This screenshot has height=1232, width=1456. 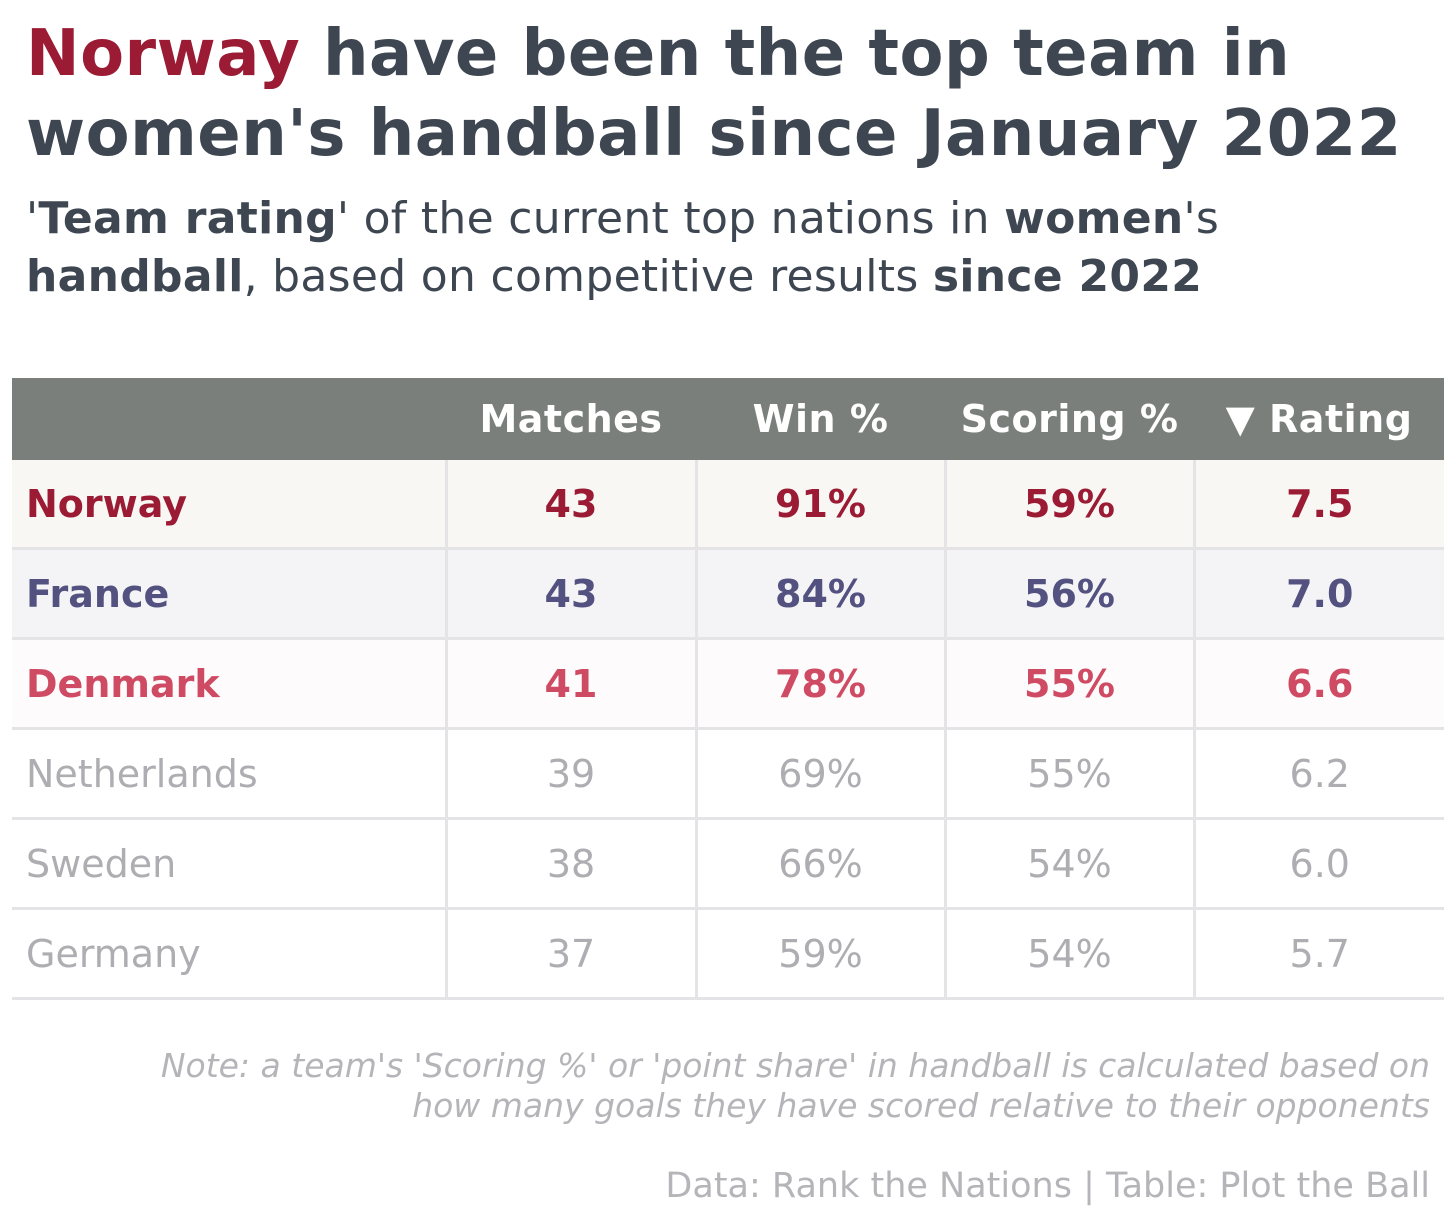 I want to click on table-row: Norway 43 91% 59% 7.5, so click(x=728, y=505).